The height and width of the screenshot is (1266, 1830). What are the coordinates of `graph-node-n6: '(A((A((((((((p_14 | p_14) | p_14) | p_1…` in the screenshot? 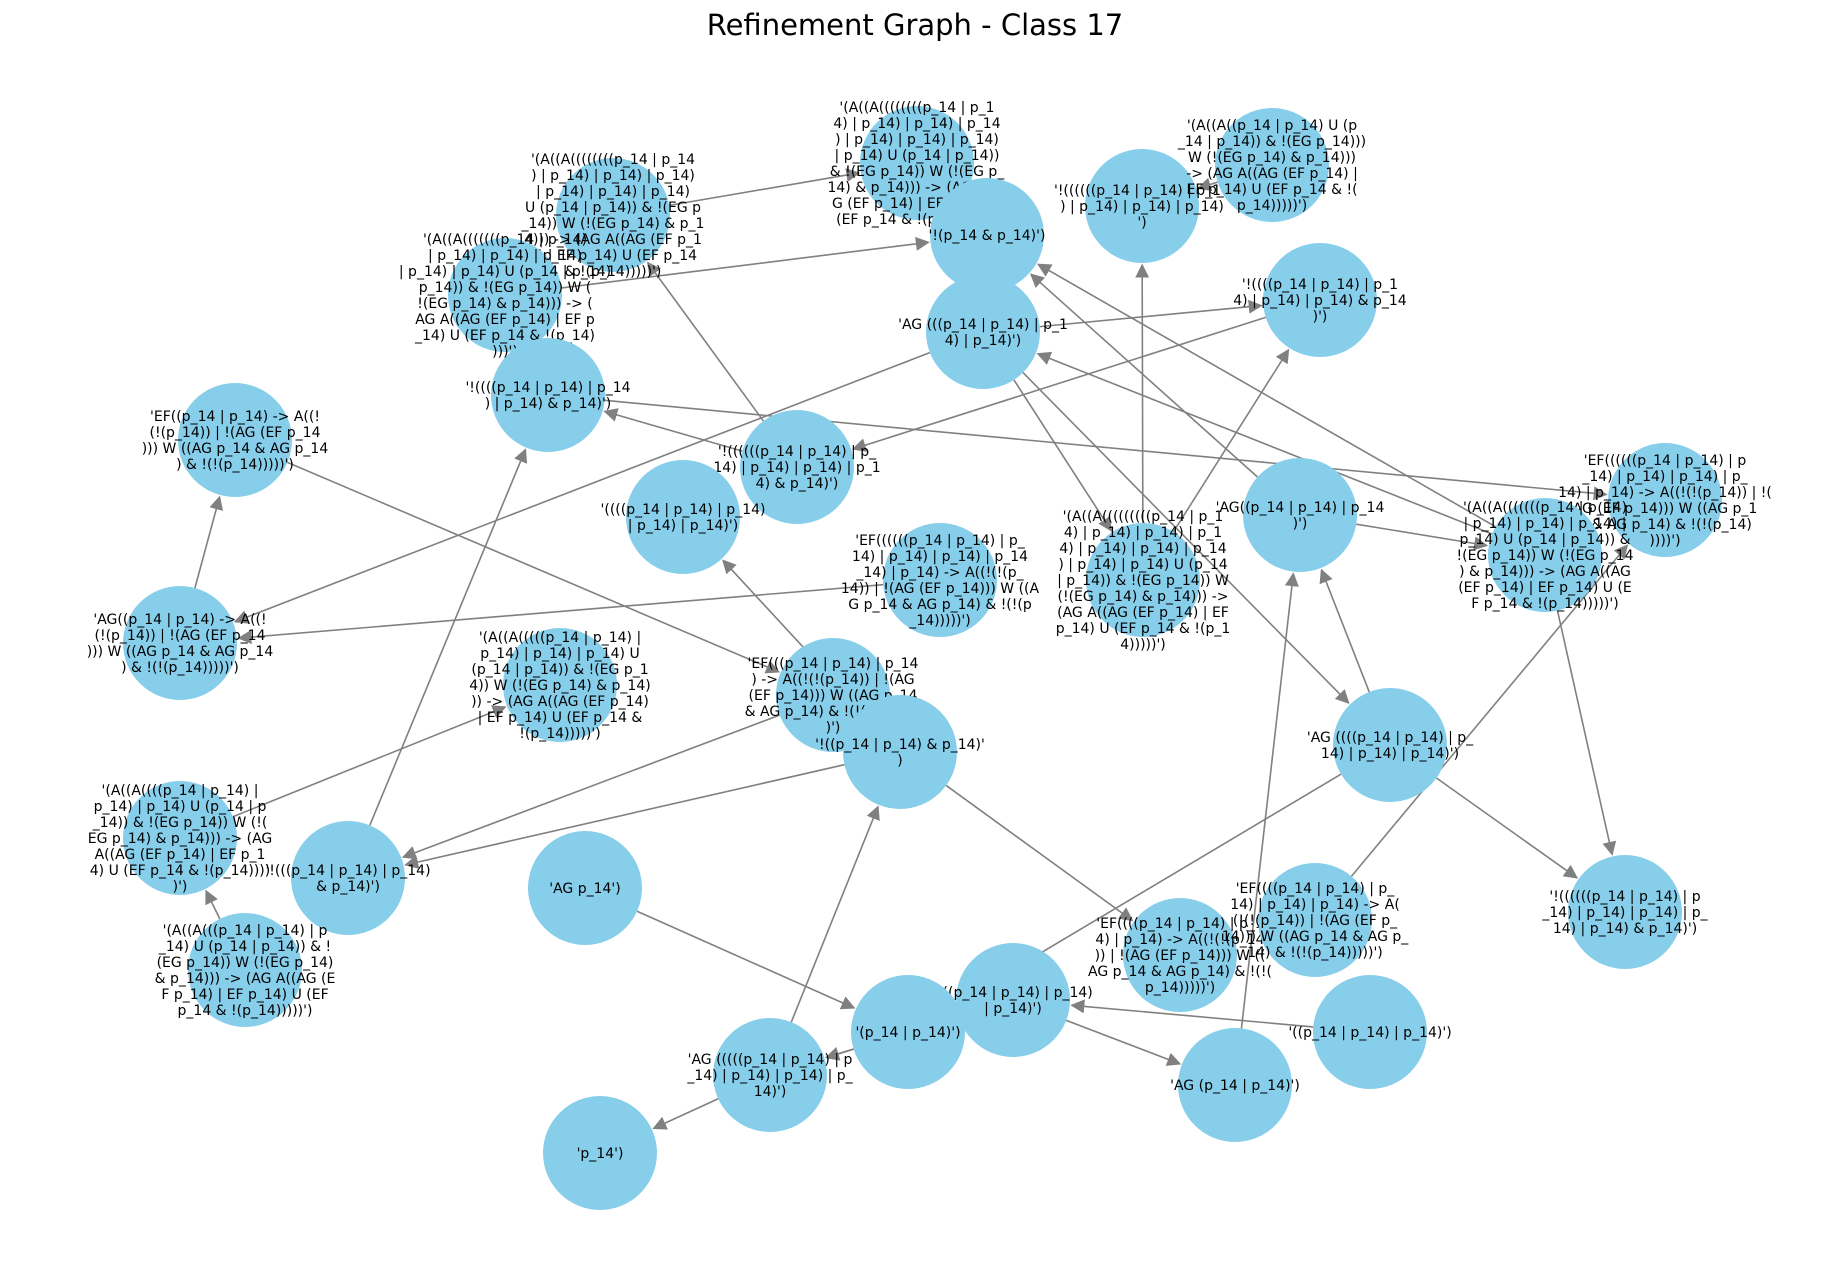 It's located at (613, 216).